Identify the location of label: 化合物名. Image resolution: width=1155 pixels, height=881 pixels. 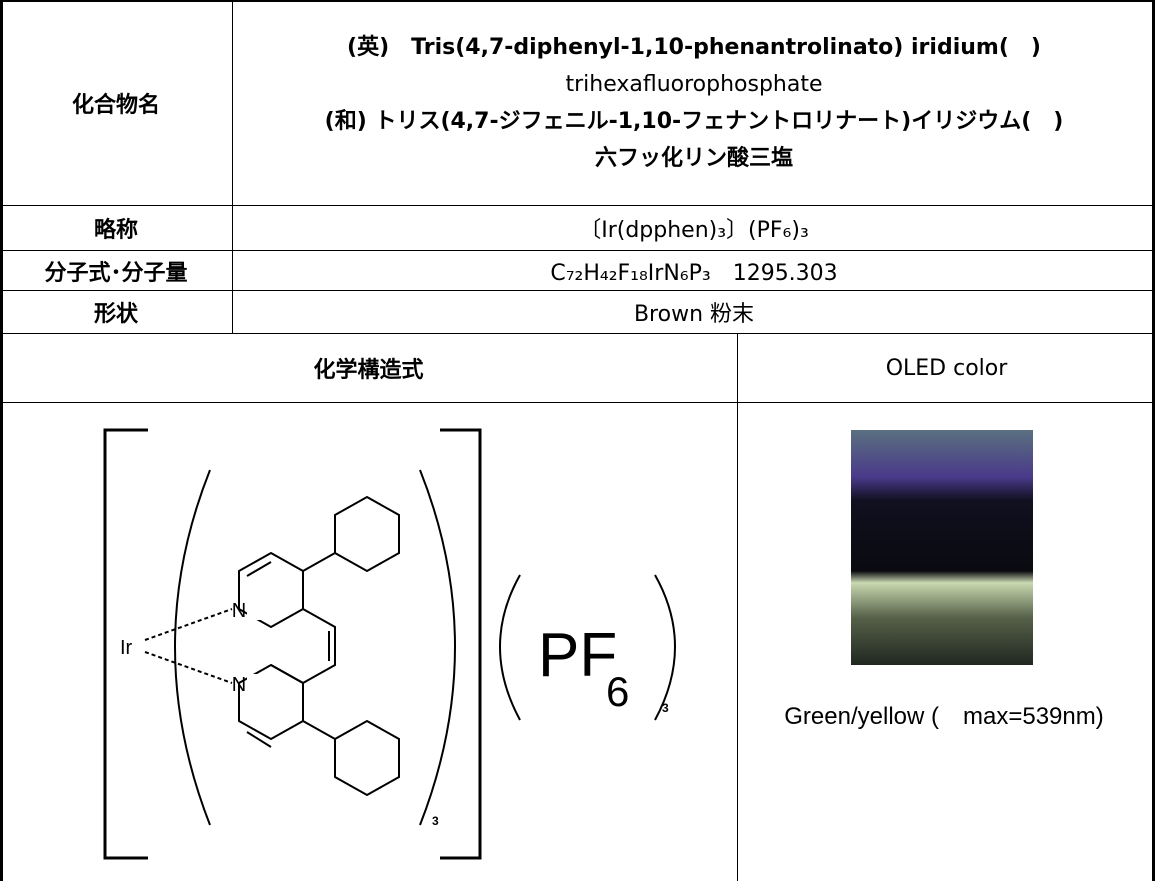
(115, 105).